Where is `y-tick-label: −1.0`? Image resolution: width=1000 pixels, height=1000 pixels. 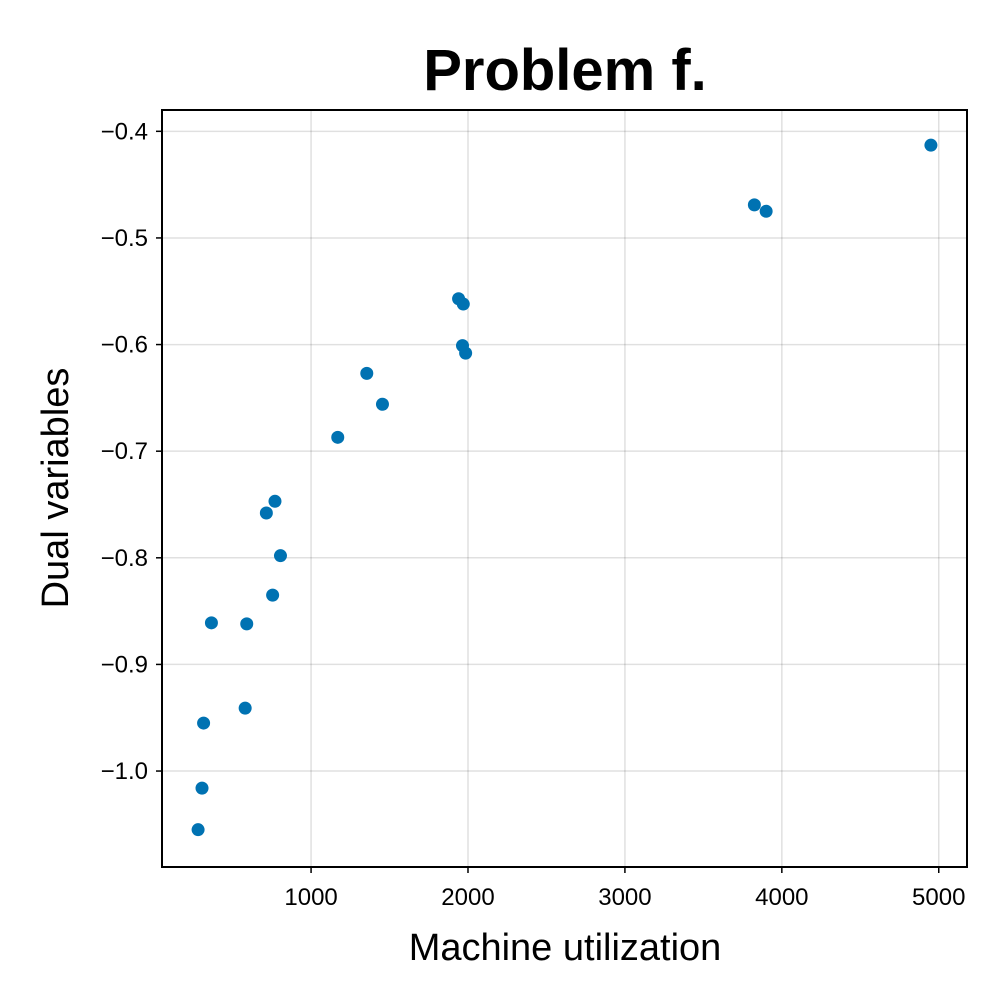 y-tick-label: −1.0 is located at coordinates (124, 771).